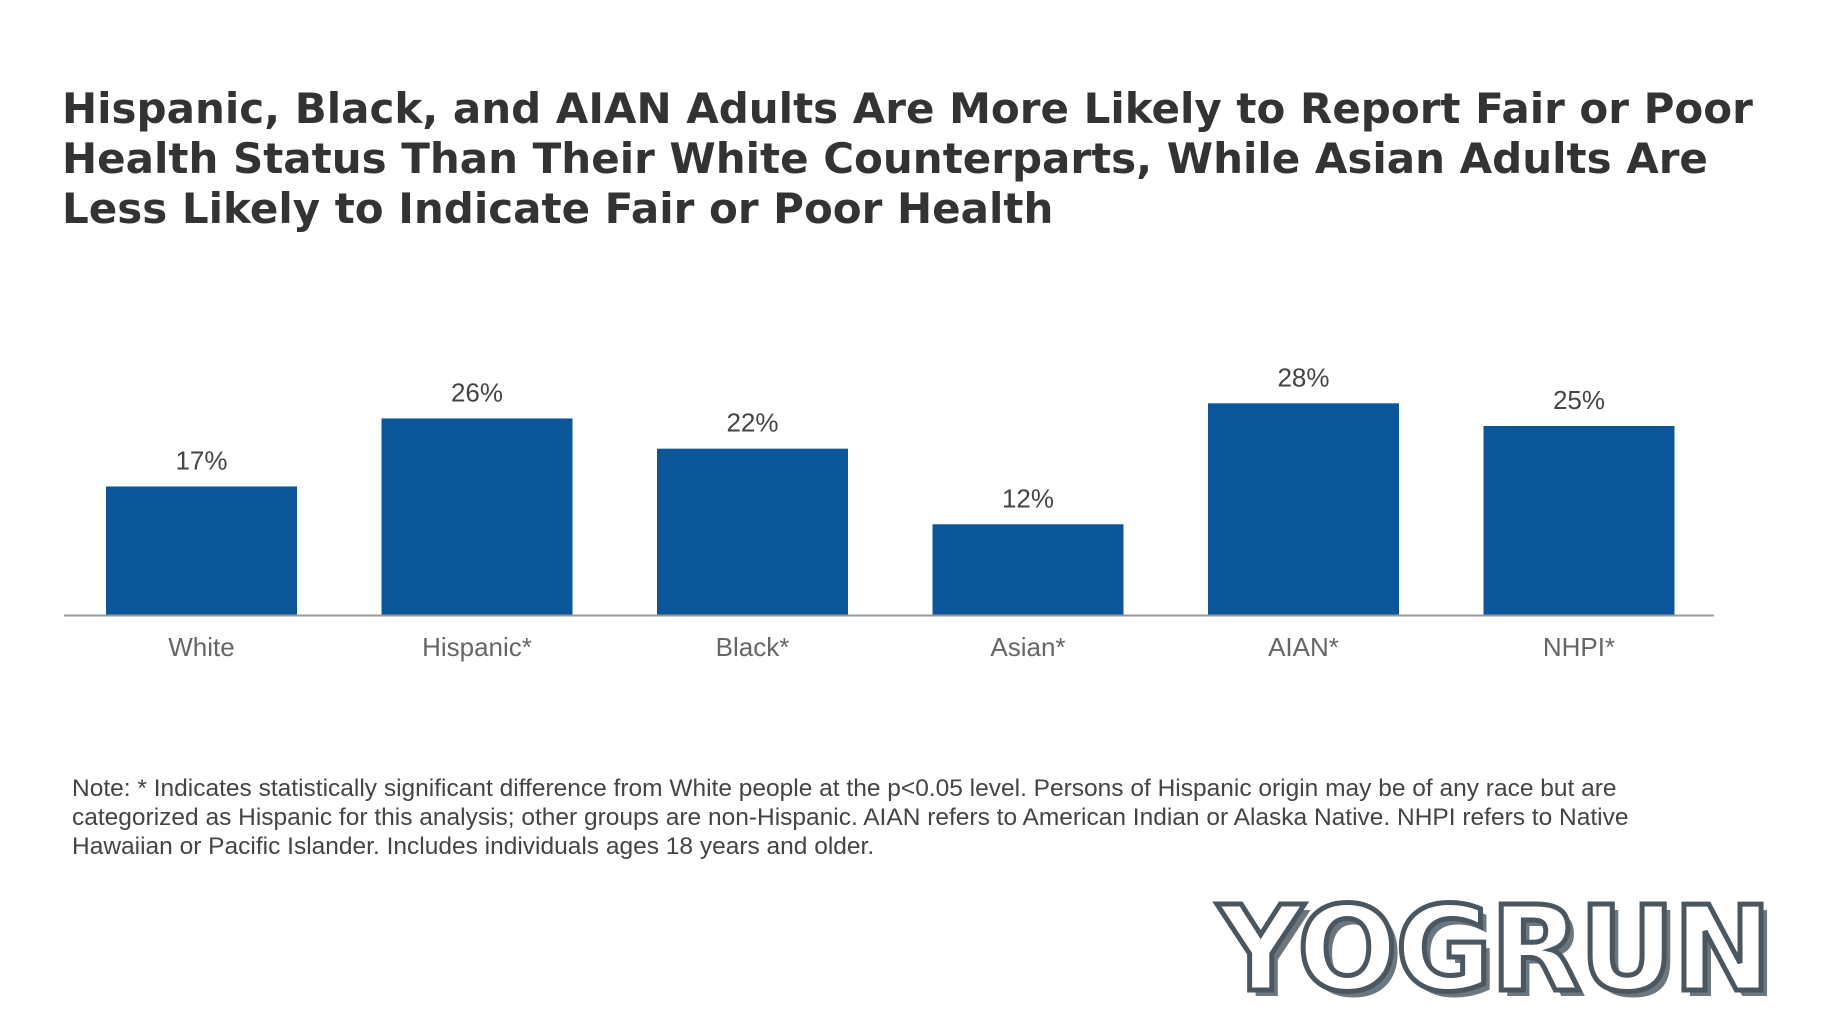  I want to click on category-label: AIAN*, so click(1303, 647).